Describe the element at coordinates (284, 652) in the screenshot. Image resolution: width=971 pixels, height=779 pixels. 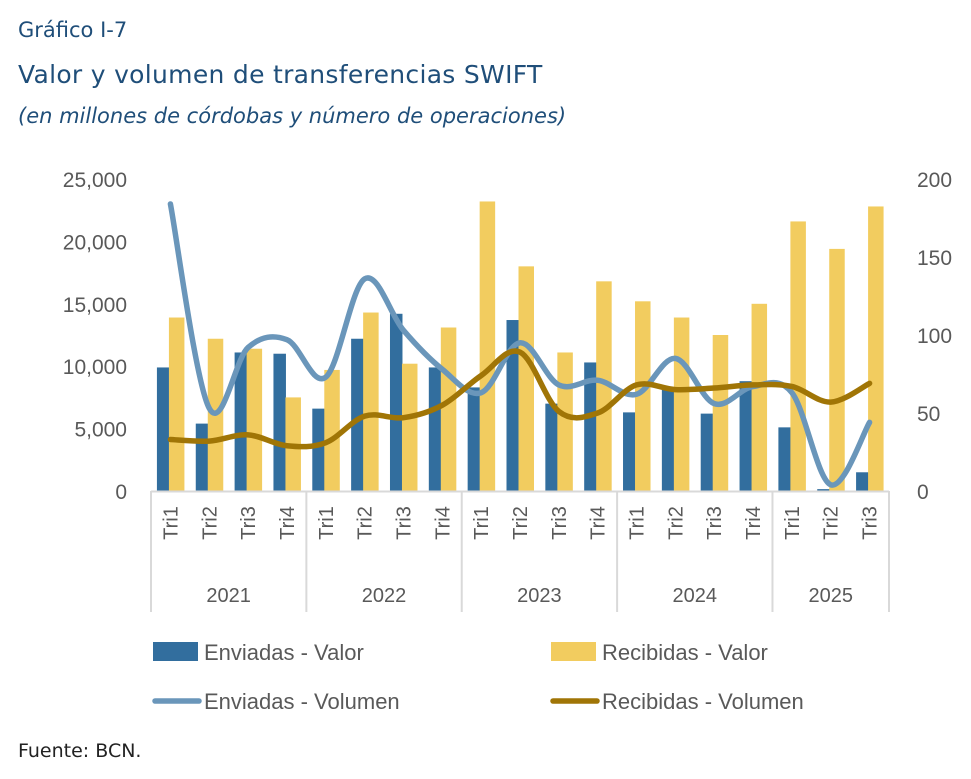
I see `legend-label: Enviadas - Valor` at that location.